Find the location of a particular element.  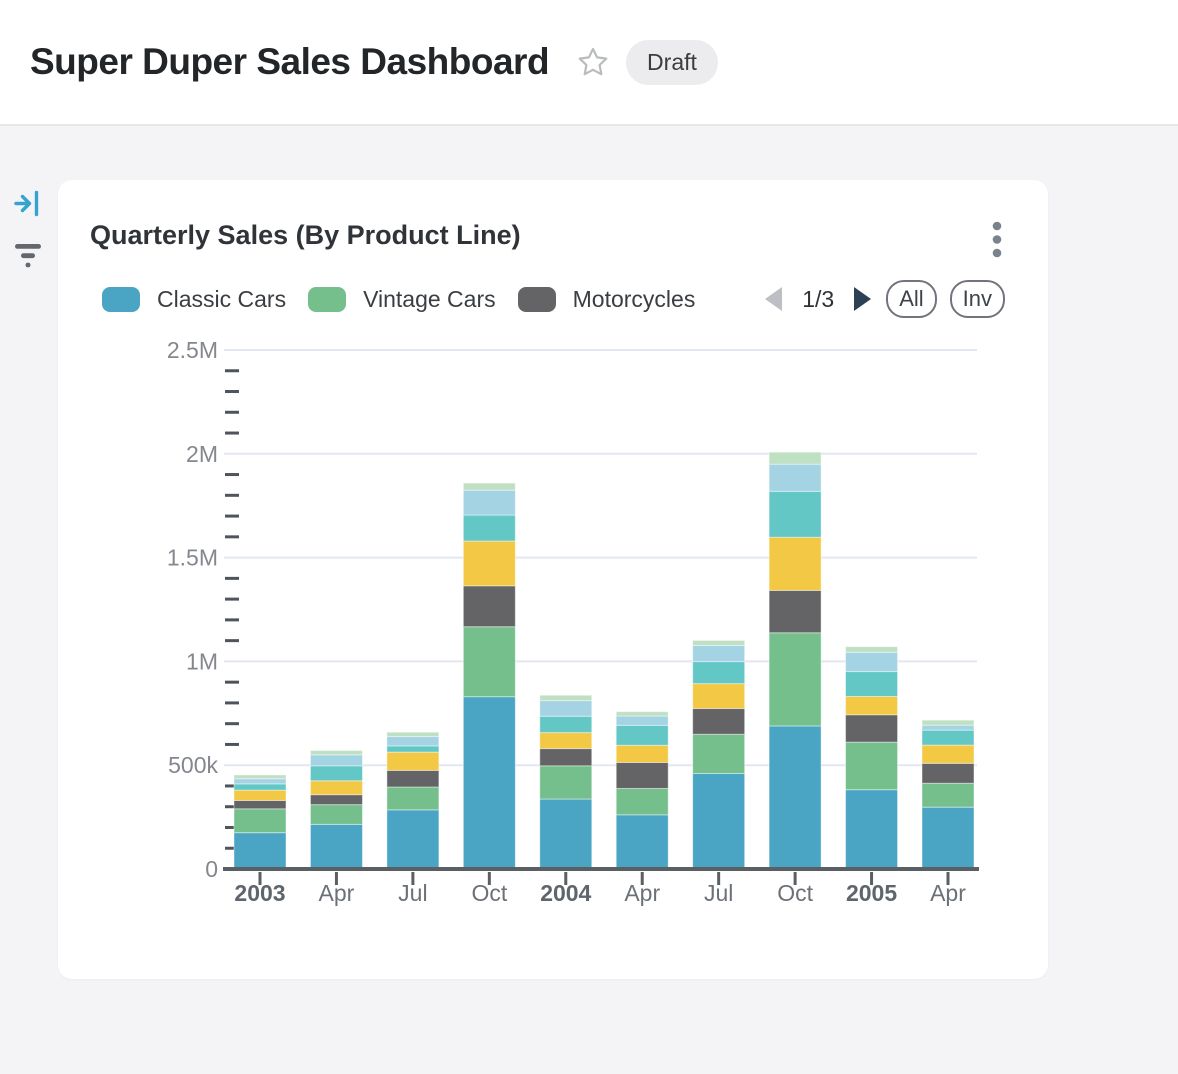

y-axis-label: 0 is located at coordinates (211, 869).